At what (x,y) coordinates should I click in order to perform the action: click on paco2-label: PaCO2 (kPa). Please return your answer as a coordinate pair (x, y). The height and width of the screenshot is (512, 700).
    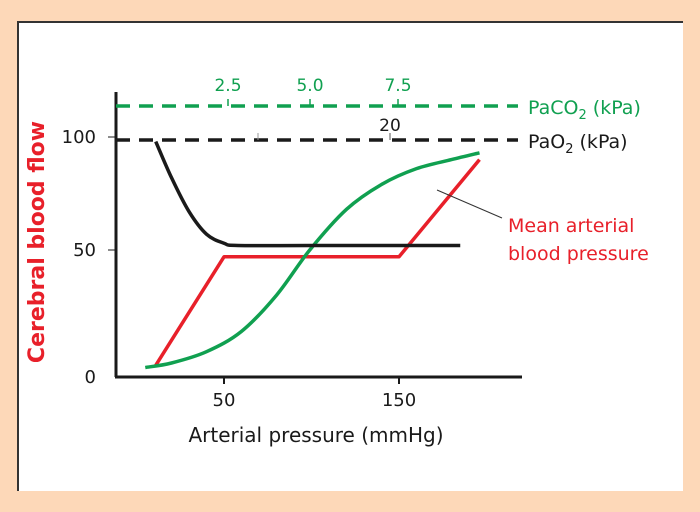
    Looking at the image, I should click on (584, 110).